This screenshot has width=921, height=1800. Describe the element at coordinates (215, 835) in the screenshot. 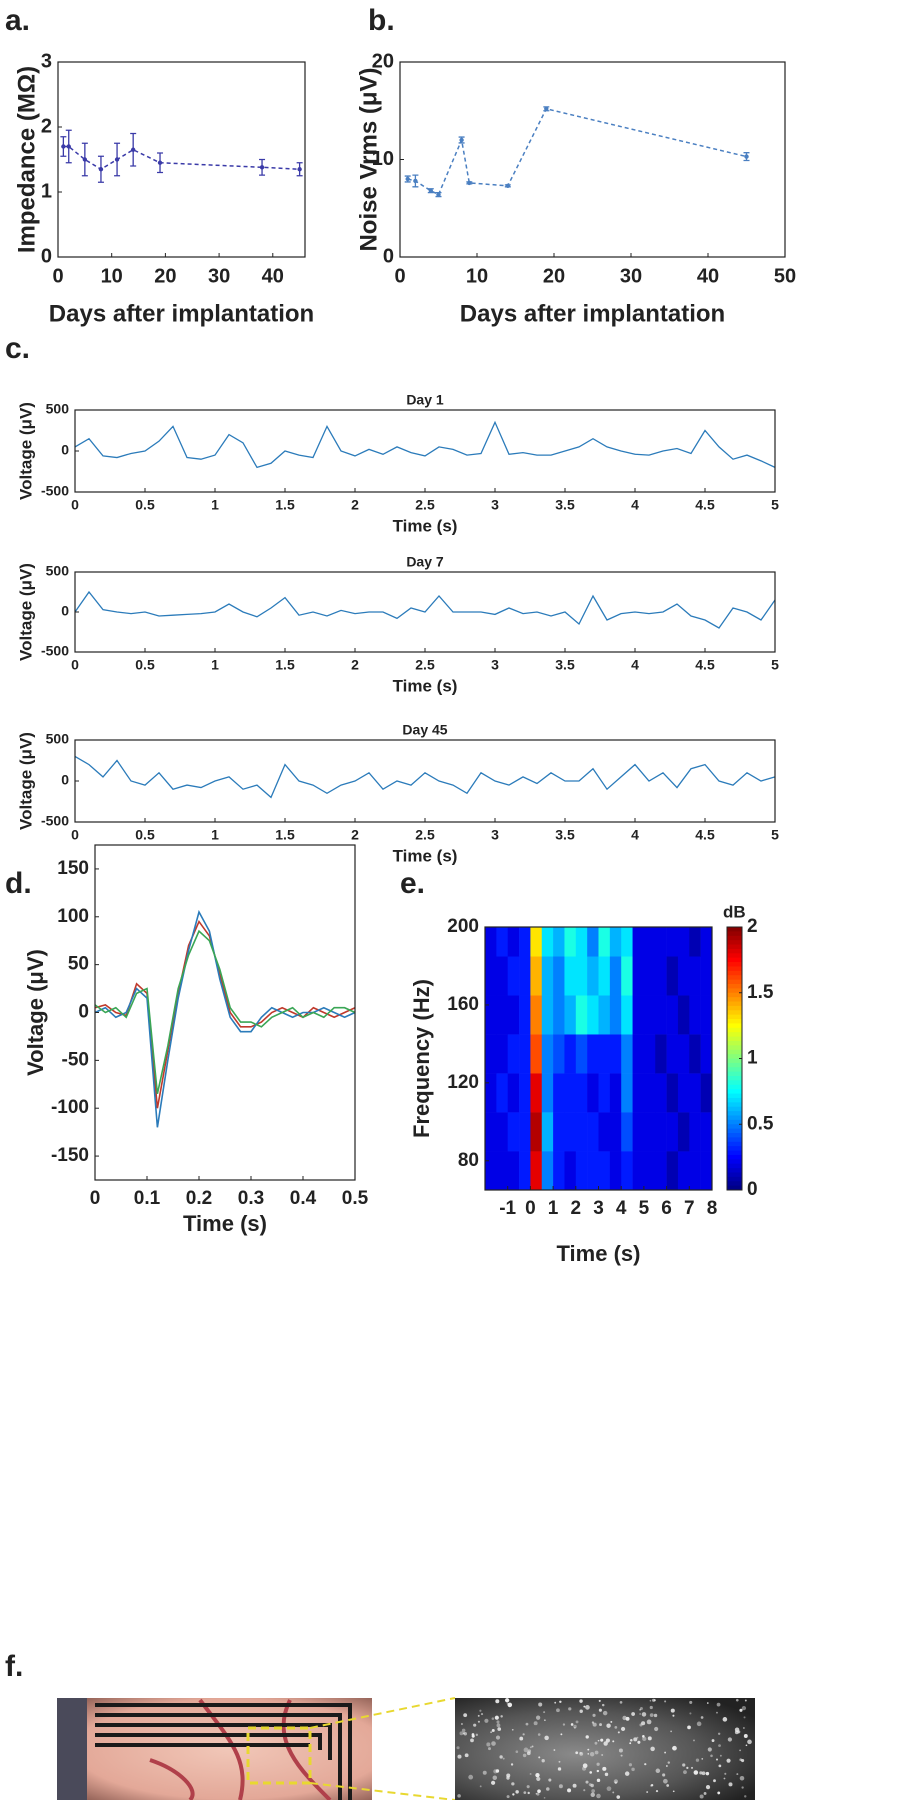

I see `x-tick-label: 1` at that location.